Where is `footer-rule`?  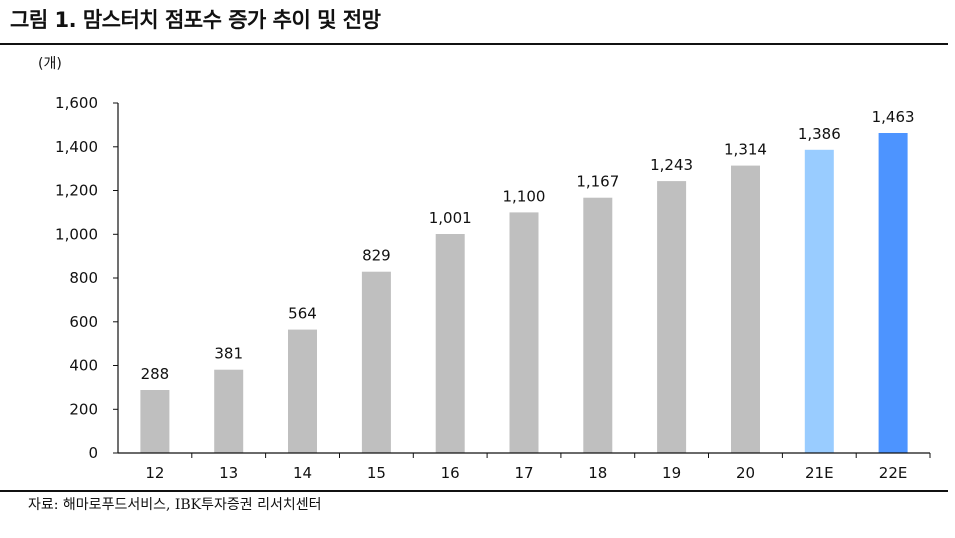
footer-rule is located at coordinates (474, 491).